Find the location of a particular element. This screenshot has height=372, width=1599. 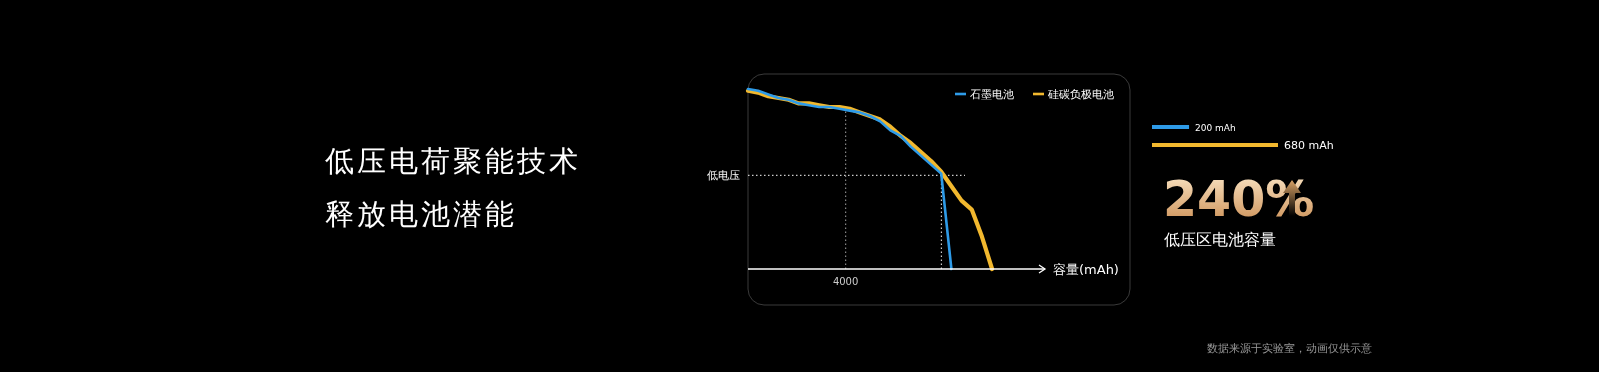

text: 低压区电池容量 is located at coordinates (1220, 239).